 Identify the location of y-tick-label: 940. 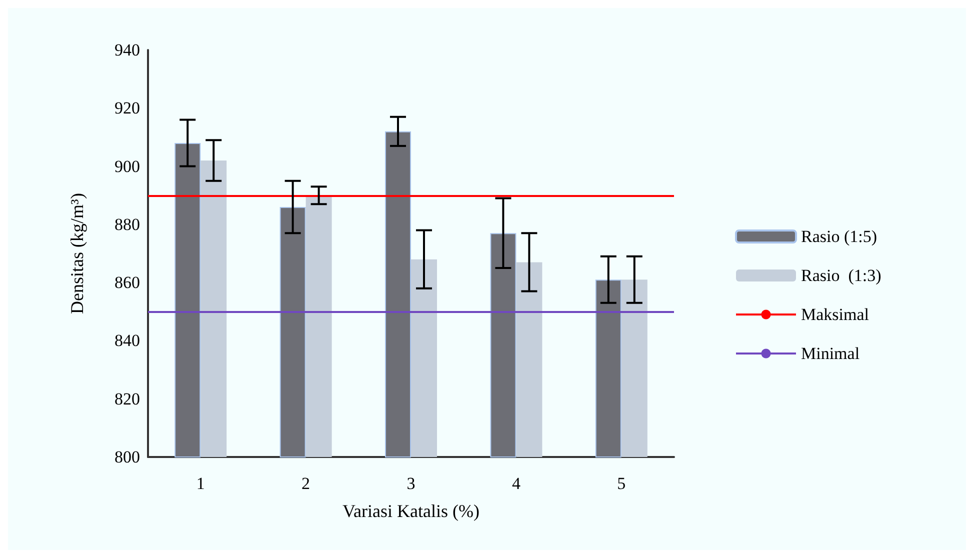
(127, 50).